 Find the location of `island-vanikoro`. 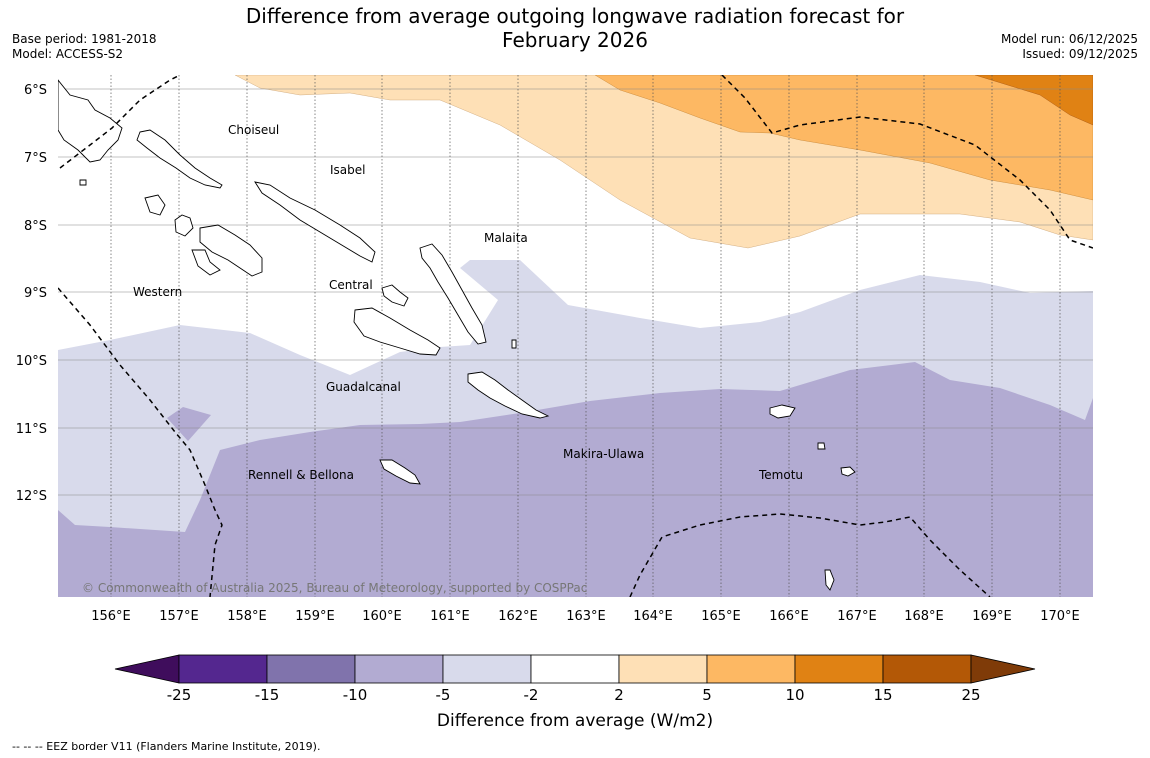

island-vanikoro is located at coordinates (848, 471).